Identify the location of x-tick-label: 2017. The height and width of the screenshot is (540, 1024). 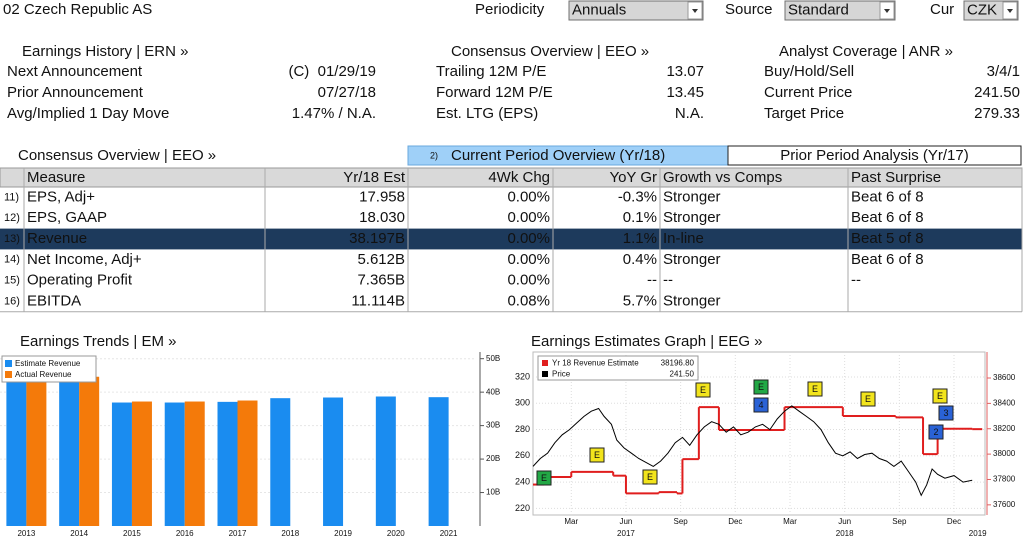
(238, 533).